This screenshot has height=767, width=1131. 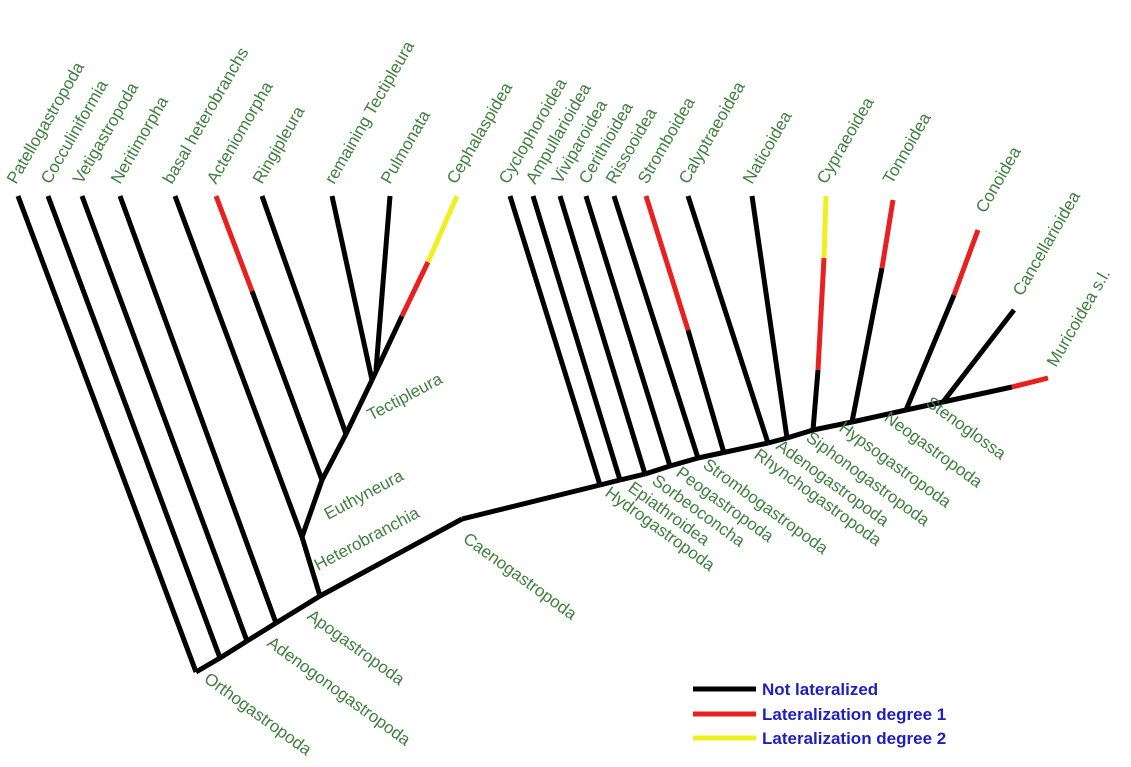 I want to click on branch-rissooidea, so click(x=656, y=327).